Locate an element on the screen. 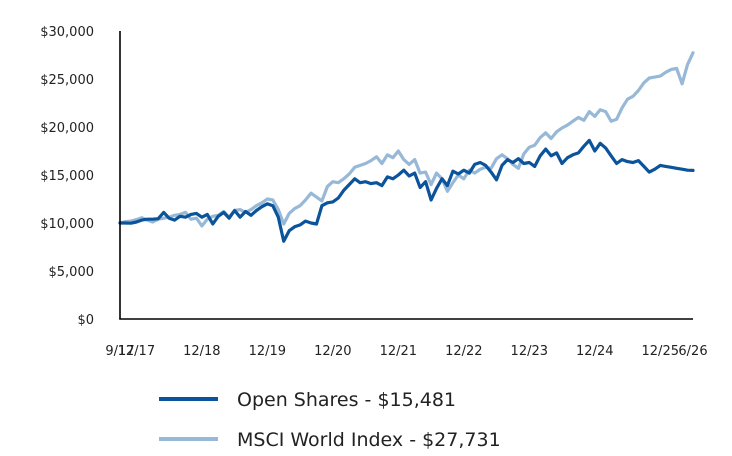 The height and width of the screenshot is (456, 732). y-tick-label: $0 is located at coordinates (85, 320).